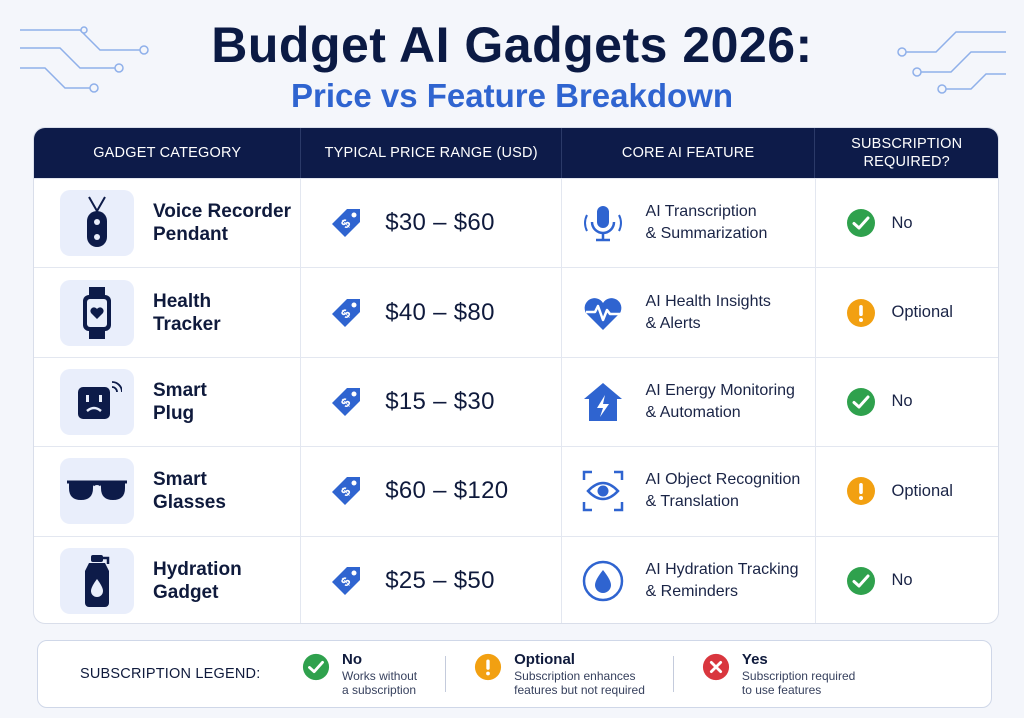 The width and height of the screenshot is (1024, 718). What do you see at coordinates (722, 580) in the screenshot?
I see `feature-text: AI Hydration Tracking & Reminders` at bounding box center [722, 580].